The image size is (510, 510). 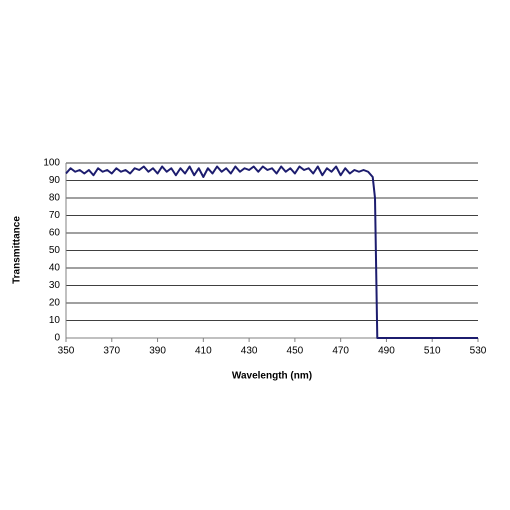 I want to click on y-tick-label: 60, so click(x=55, y=233).